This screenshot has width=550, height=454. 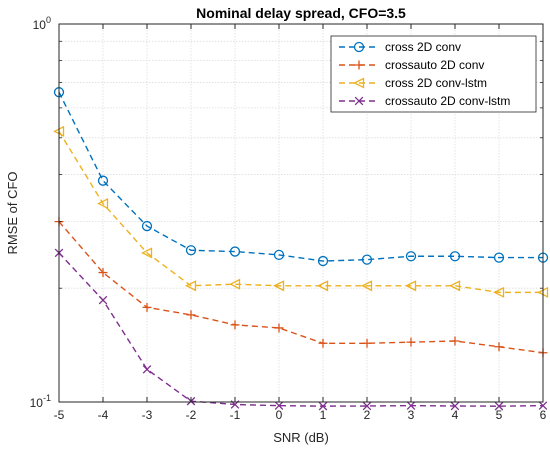 I want to click on legend-item: cross 2D conv-lstm, so click(x=413, y=83).